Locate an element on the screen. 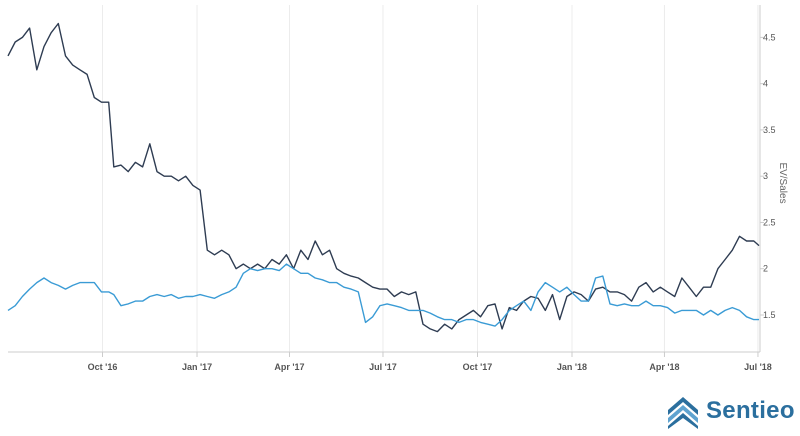 The image size is (800, 436). x-tick-label: Oct '16 is located at coordinates (103, 367).